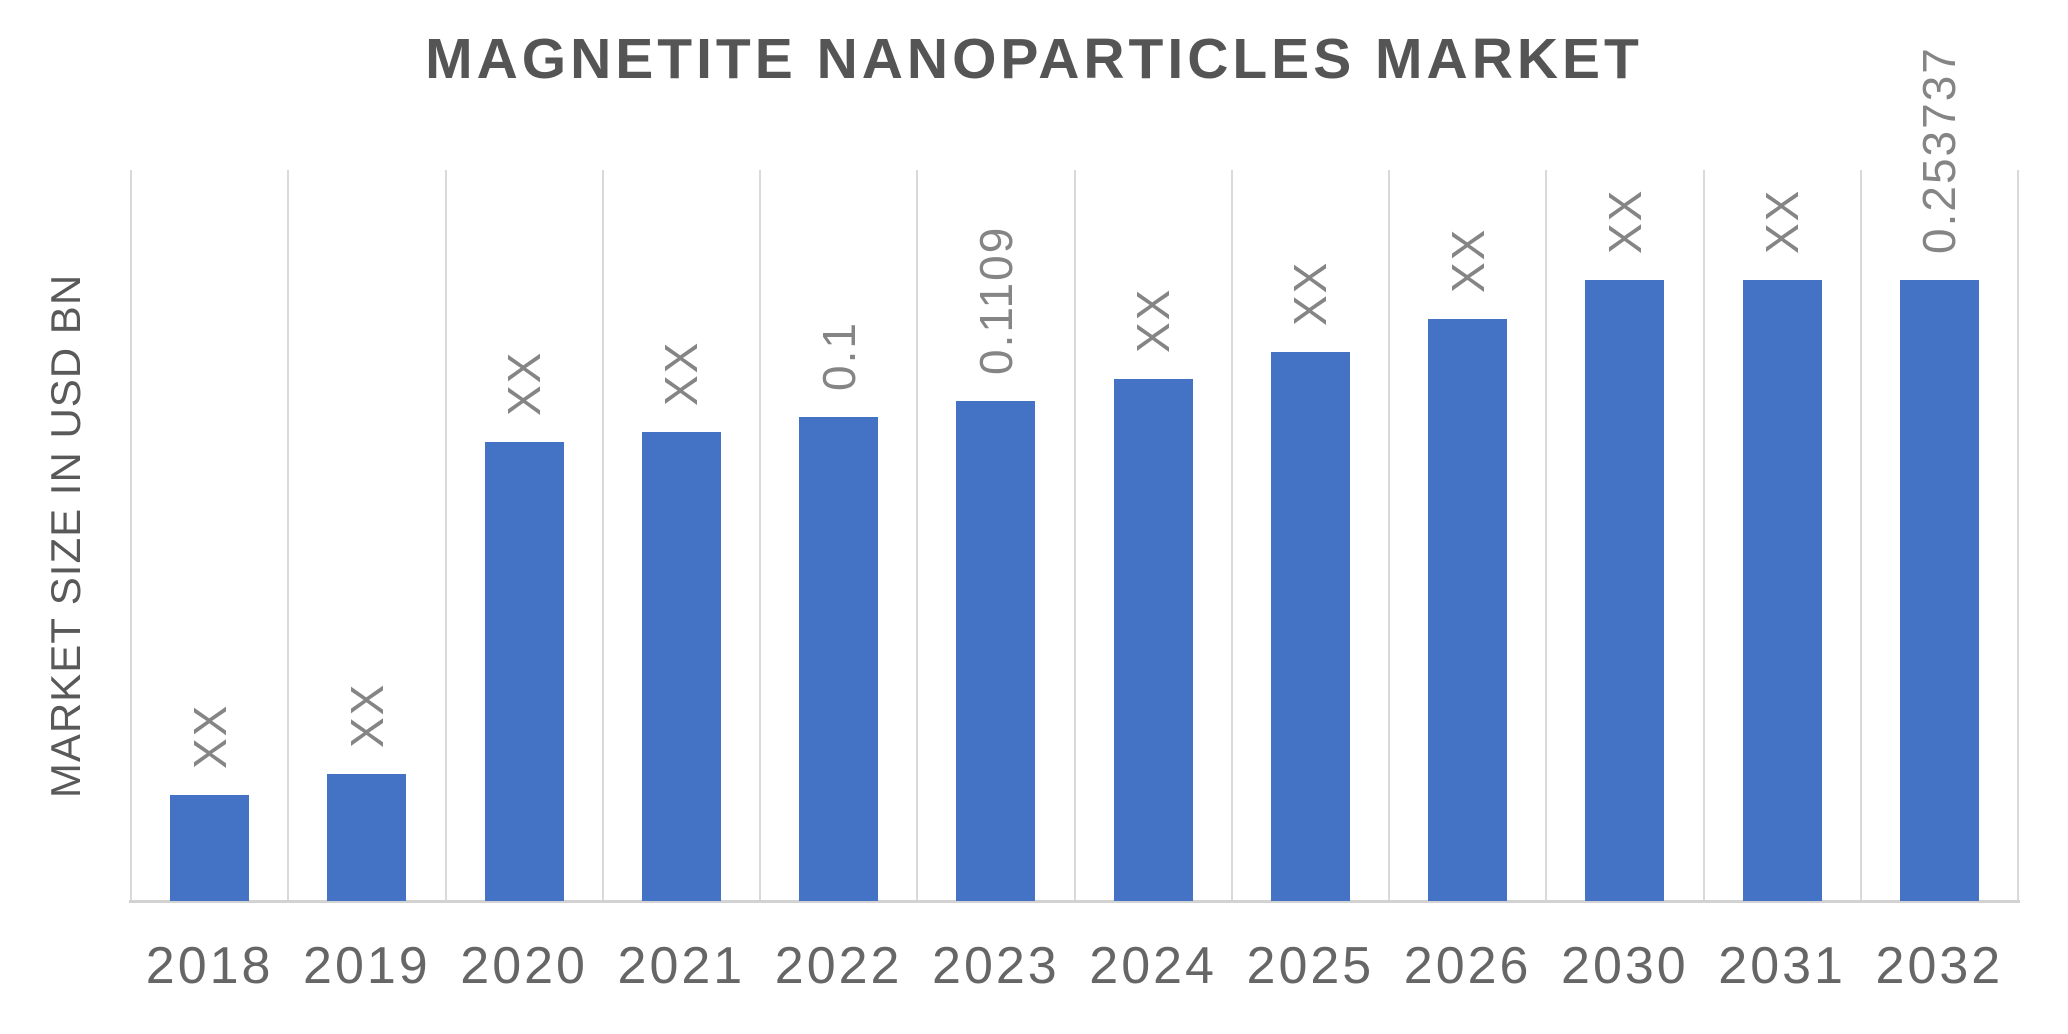 The width and height of the screenshot is (2068, 1034). Describe the element at coordinates (1468, 610) in the screenshot. I see `bar-2026` at that location.